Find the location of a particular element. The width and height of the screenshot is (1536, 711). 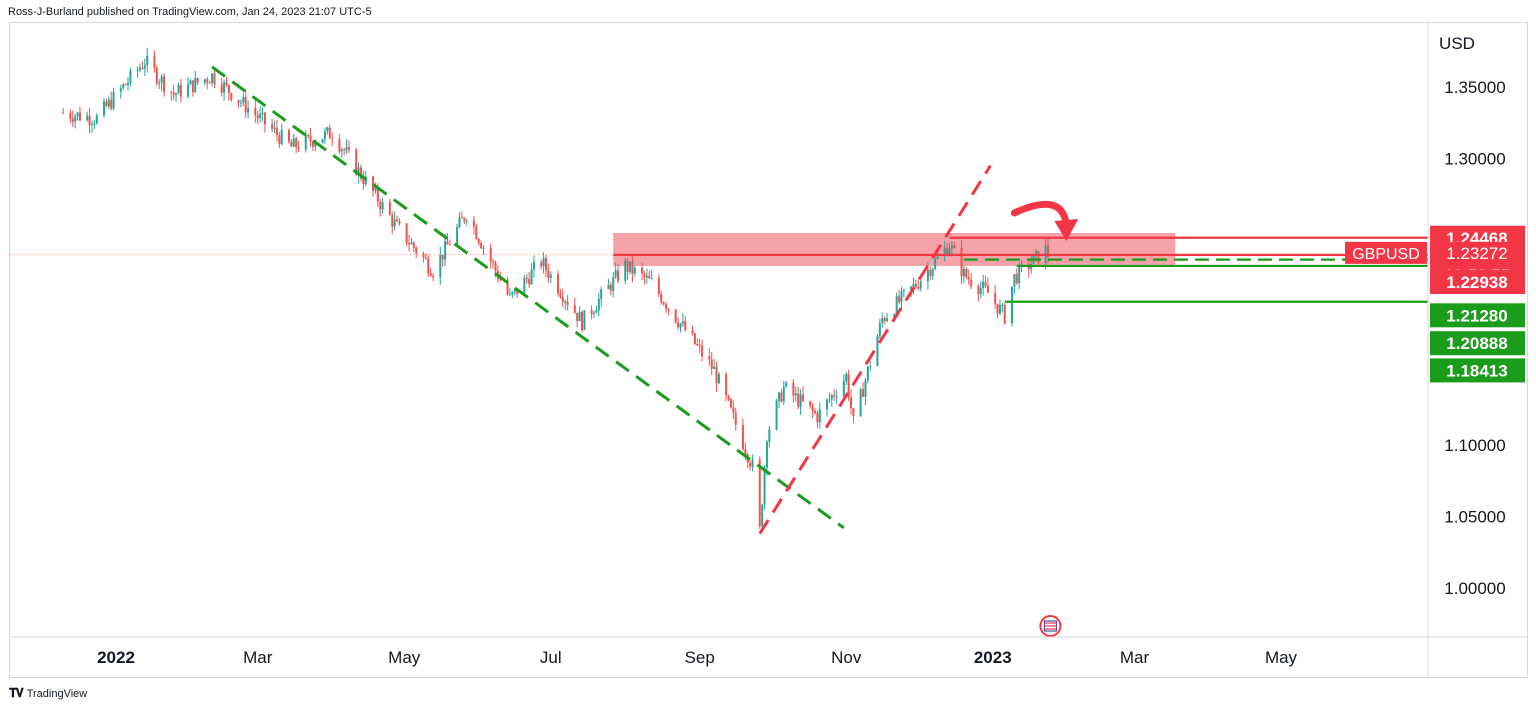

y-tick-label: 1.10000 is located at coordinates (1474, 445).